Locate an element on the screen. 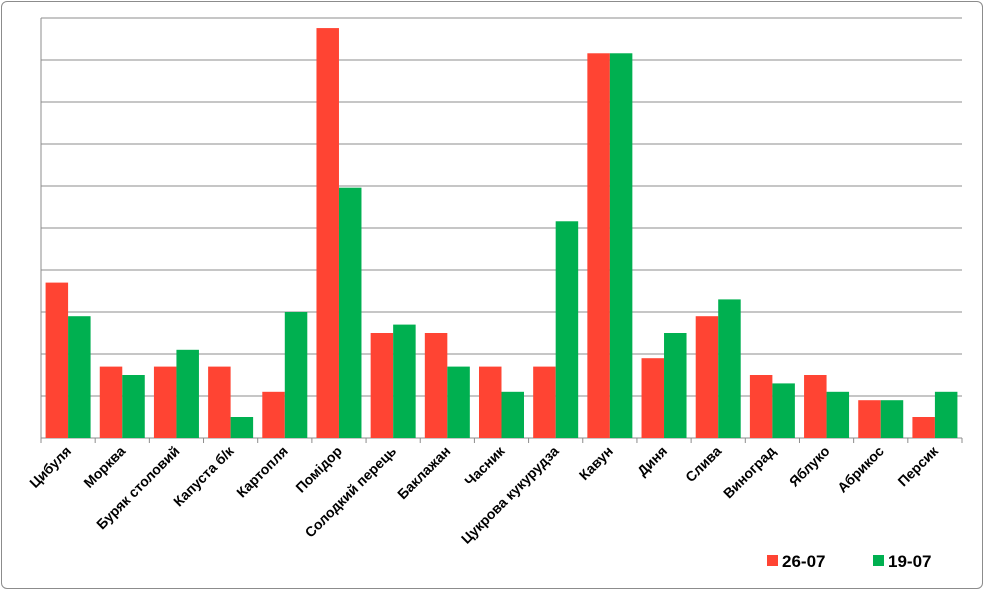 The width and height of the screenshot is (985, 591). category-label: Часник is located at coordinates (484, 465).